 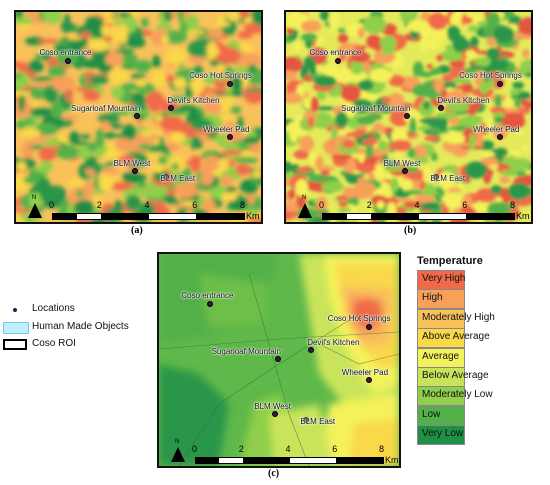 What do you see at coordinates (52, 205) in the screenshot?
I see `scale-tick-label: 0` at bounding box center [52, 205].